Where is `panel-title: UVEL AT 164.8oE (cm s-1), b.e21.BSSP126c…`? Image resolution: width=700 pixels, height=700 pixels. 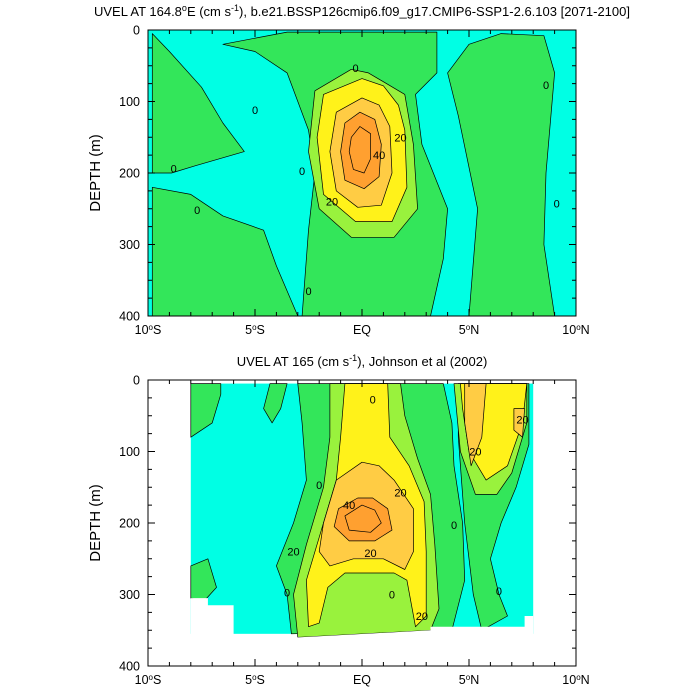
panel-title: UVEL AT 164.8oE (cm s-1), b.e21.BSSP126c… is located at coordinates (362, 11).